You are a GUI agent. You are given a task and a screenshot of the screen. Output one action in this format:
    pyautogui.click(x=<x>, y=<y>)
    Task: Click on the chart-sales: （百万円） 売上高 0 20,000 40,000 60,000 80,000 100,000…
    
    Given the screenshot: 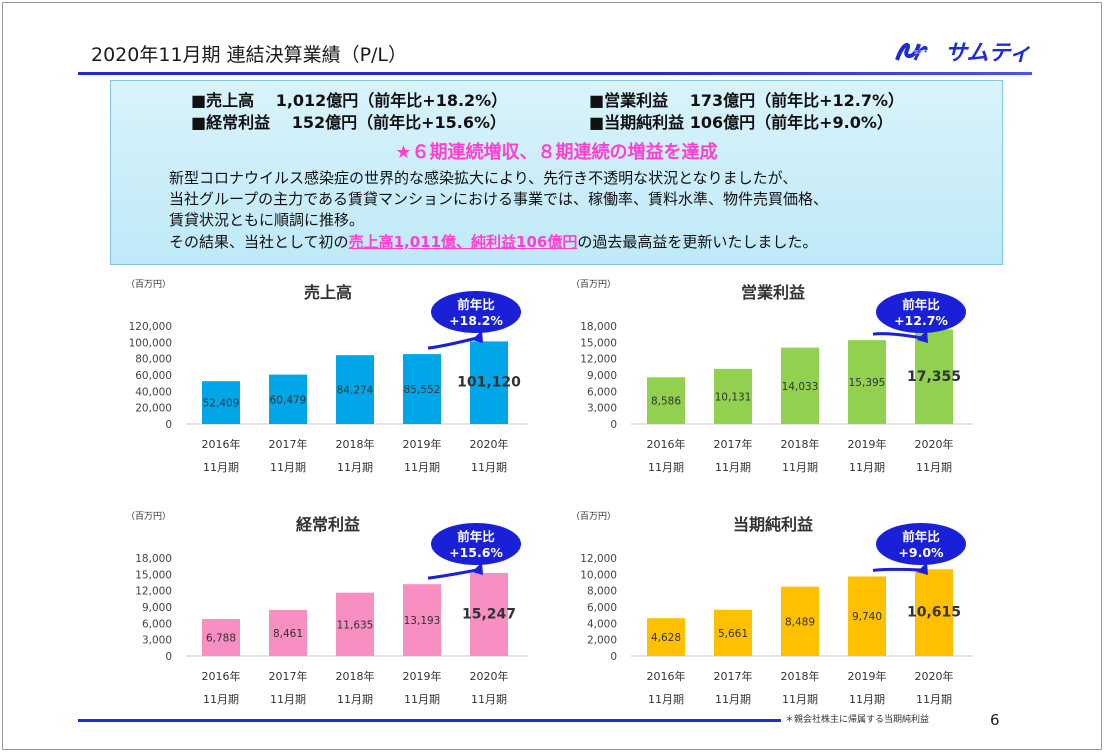 What is the action you would take?
    pyautogui.click(x=325, y=380)
    